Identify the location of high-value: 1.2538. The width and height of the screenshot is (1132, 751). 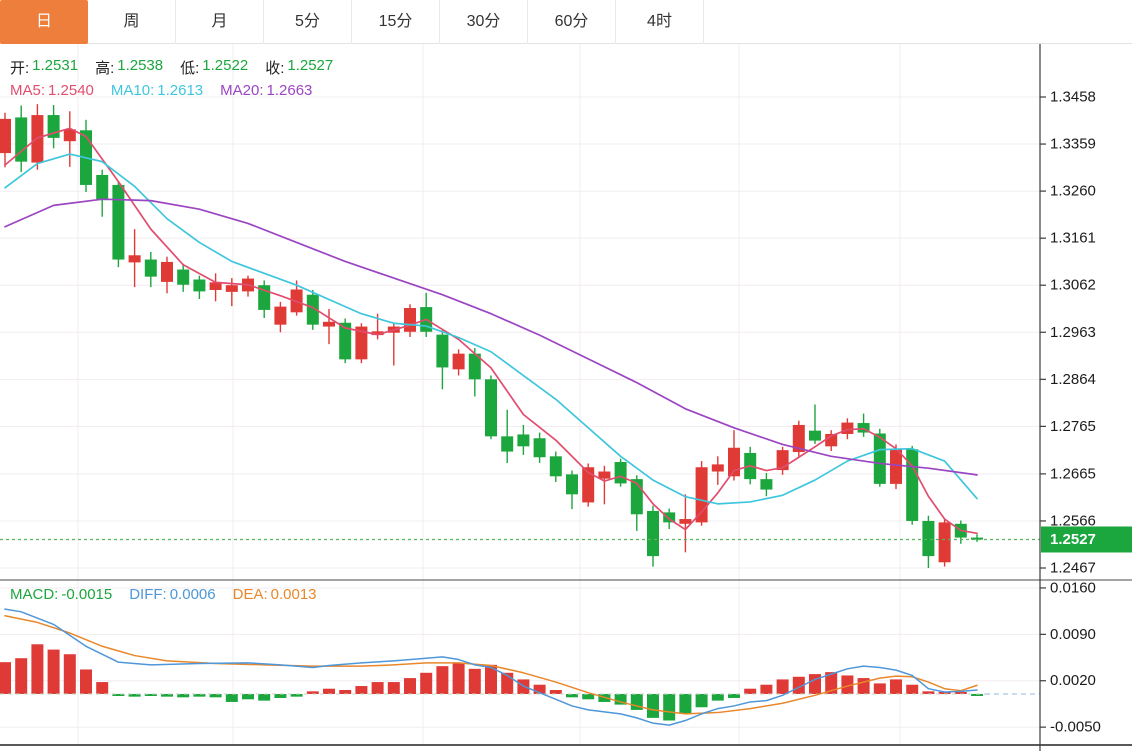
(140, 65).